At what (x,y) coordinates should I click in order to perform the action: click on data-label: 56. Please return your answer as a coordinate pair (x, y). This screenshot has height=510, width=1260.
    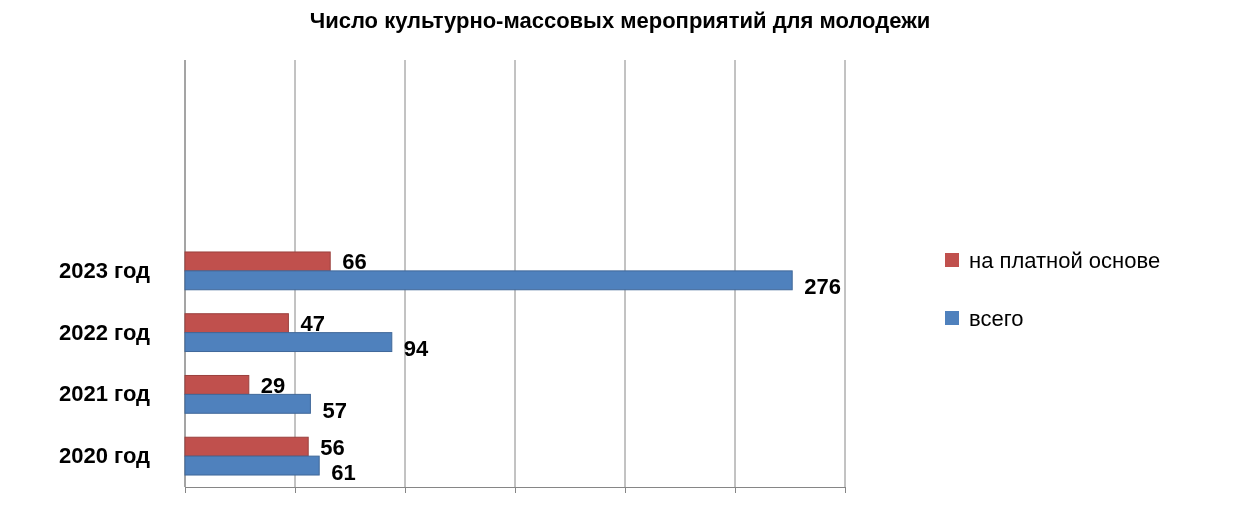
    Looking at the image, I should click on (332, 447).